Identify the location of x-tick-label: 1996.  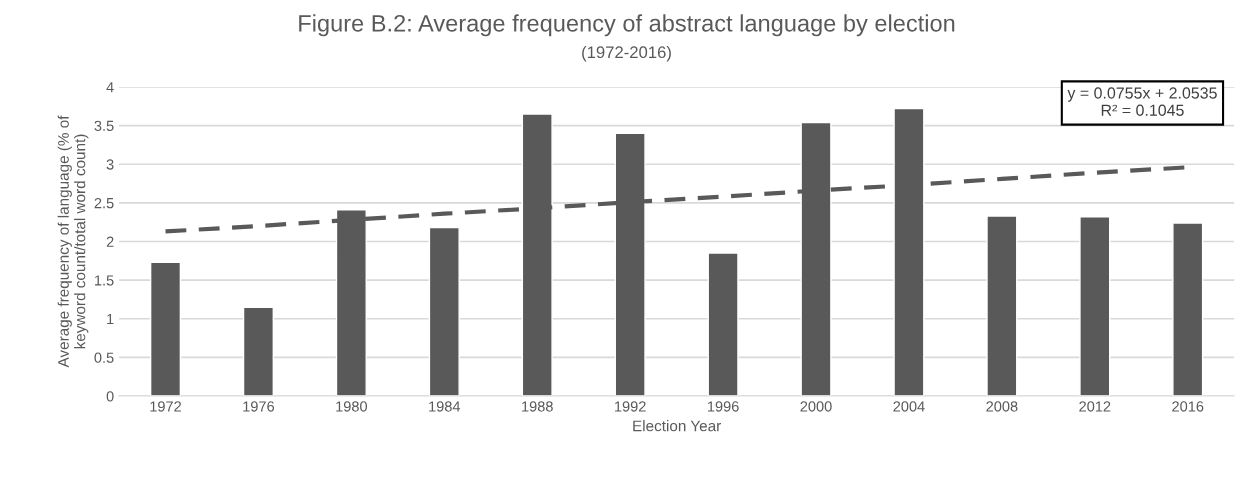
(723, 406).